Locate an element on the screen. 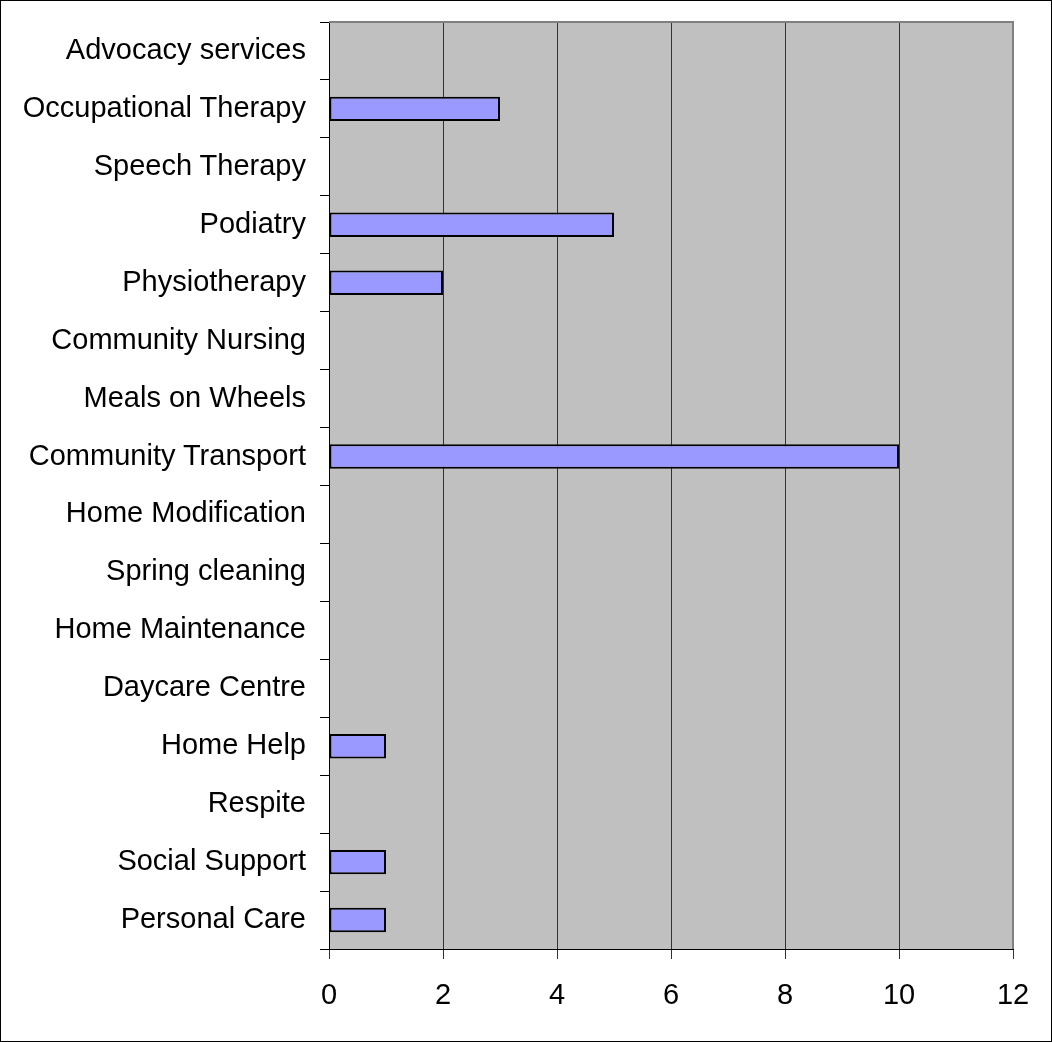 This screenshot has width=1052, height=1042. x-tick-label: 4 is located at coordinates (557, 994).